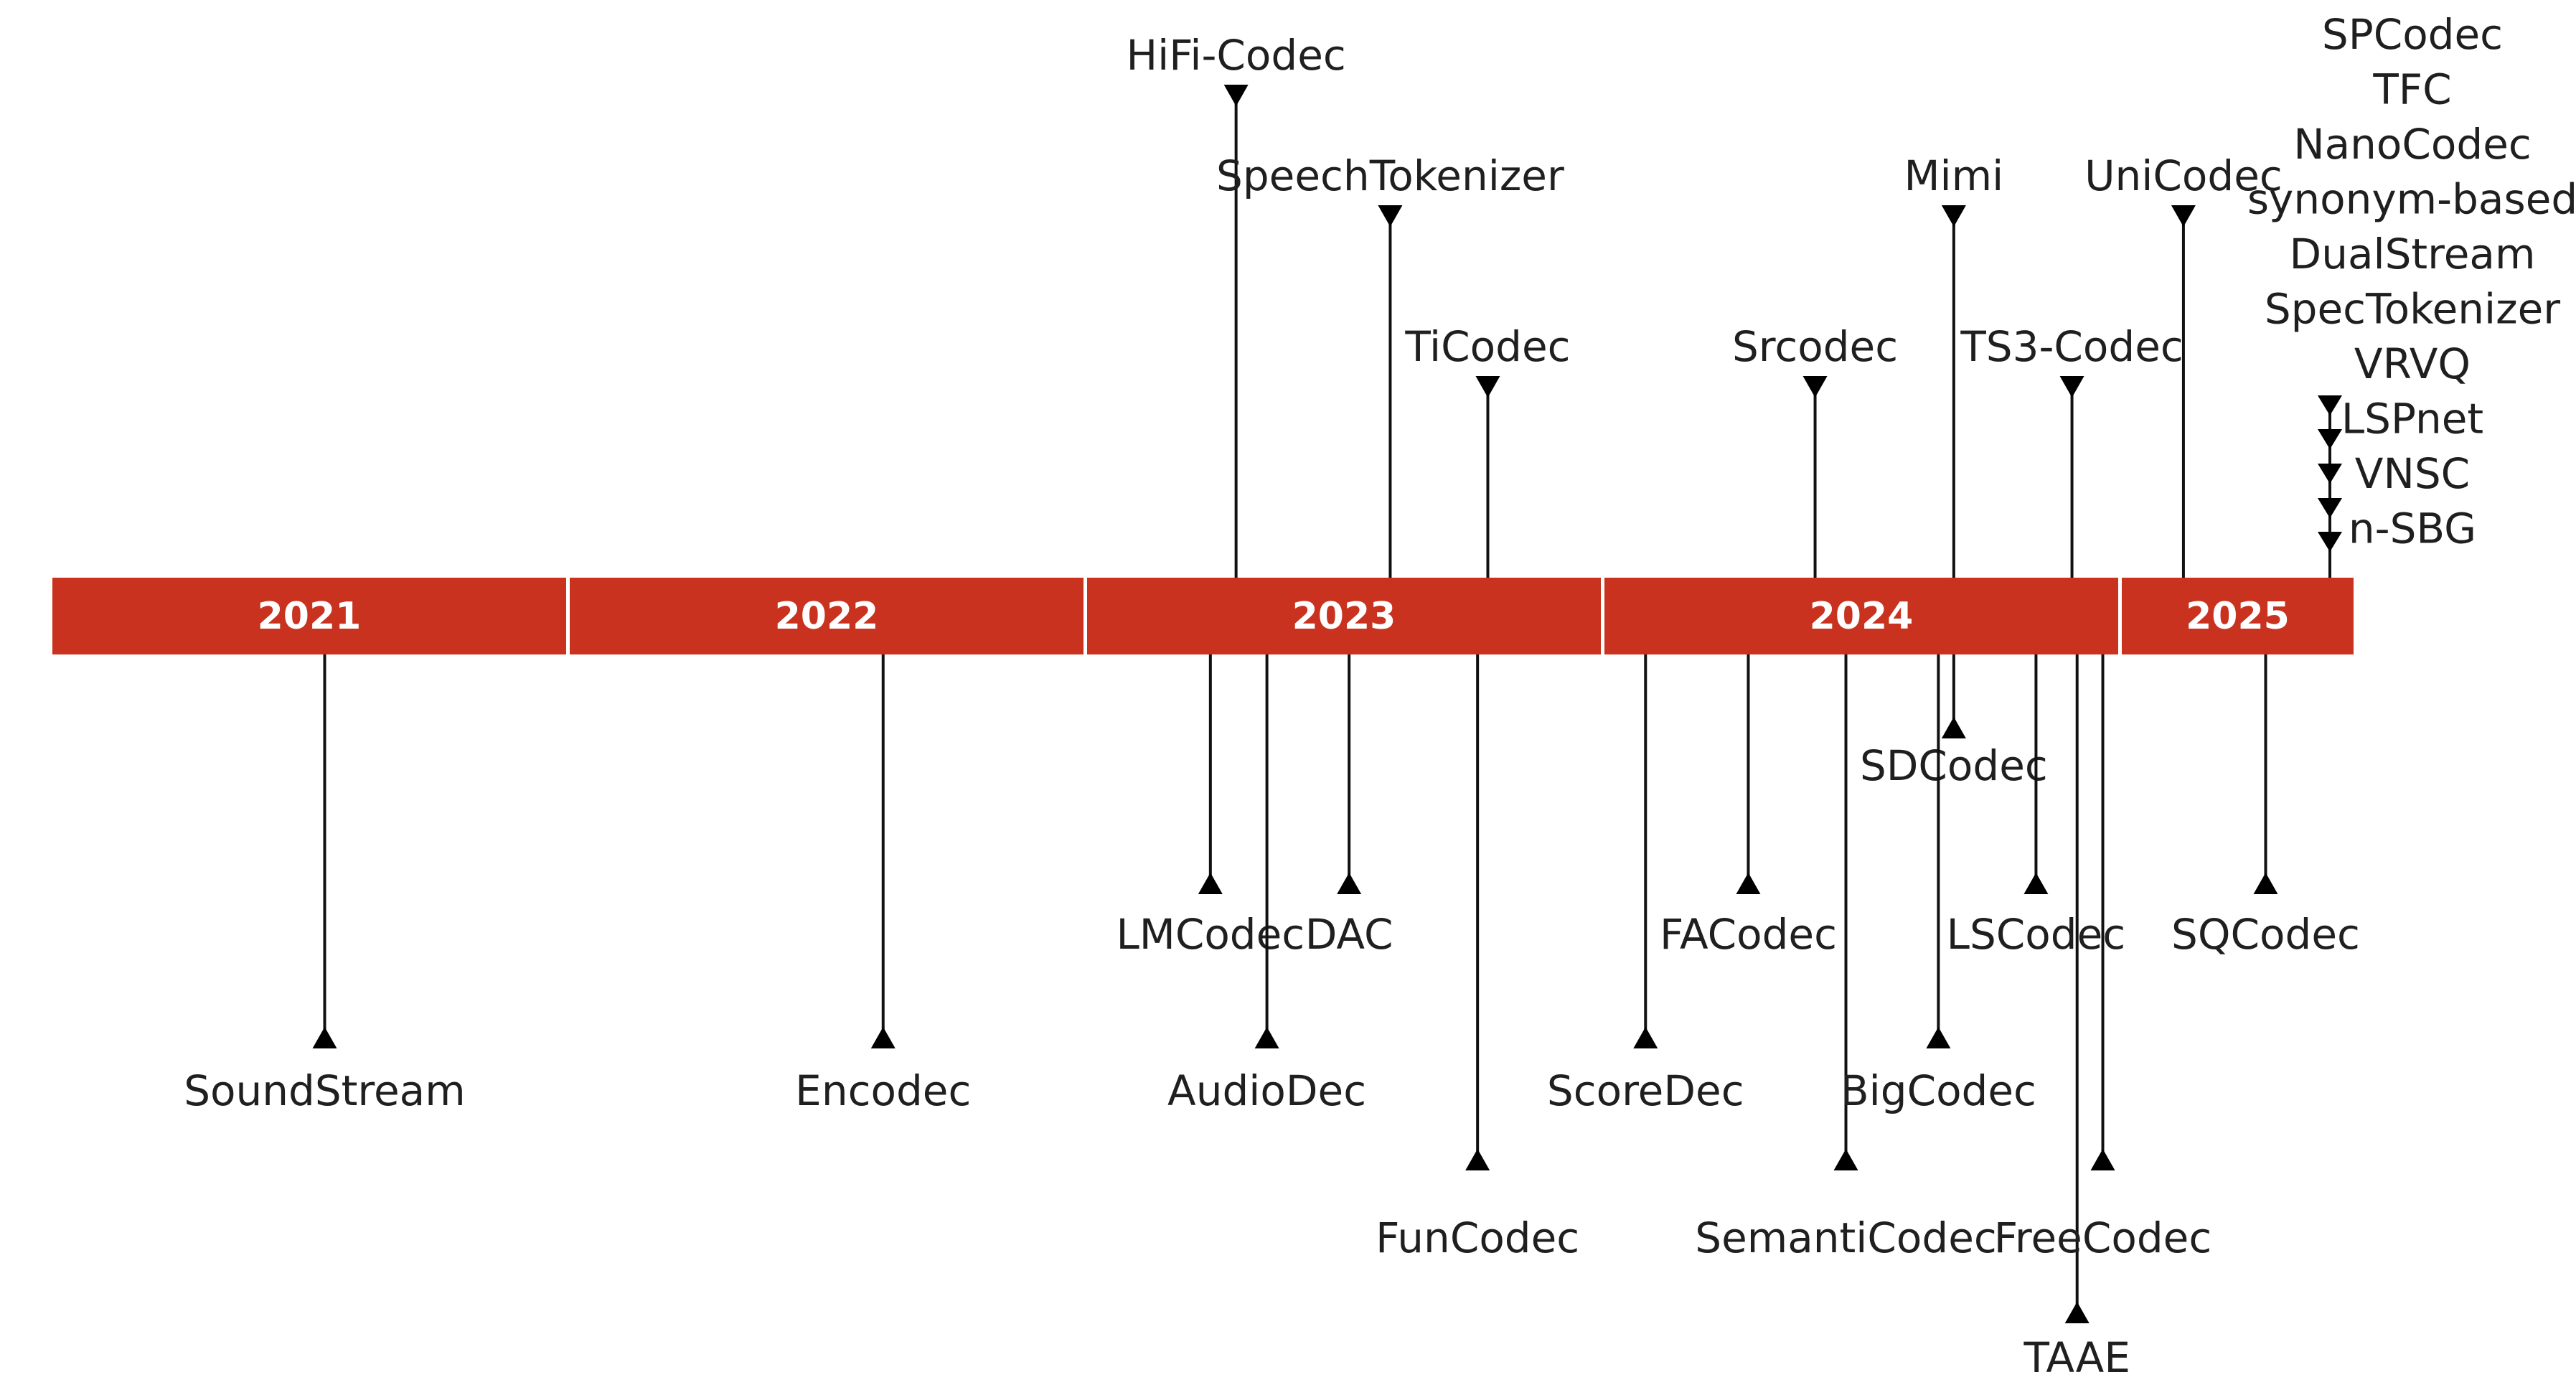 This screenshot has height=1385, width=2576. I want to click on milestone-unicodec: UniCodec, so click(2183, 364).